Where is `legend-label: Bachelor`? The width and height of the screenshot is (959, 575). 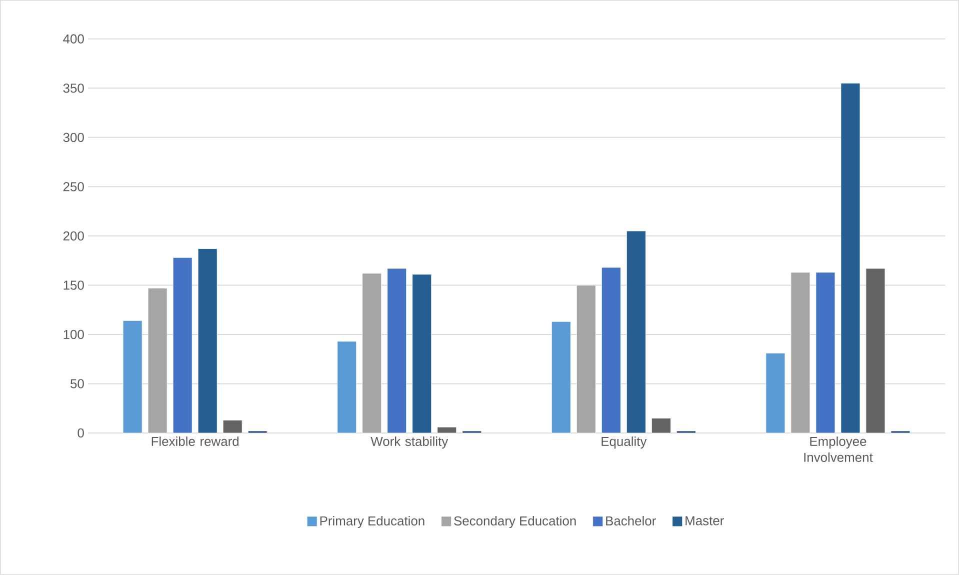 legend-label: Bachelor is located at coordinates (631, 521).